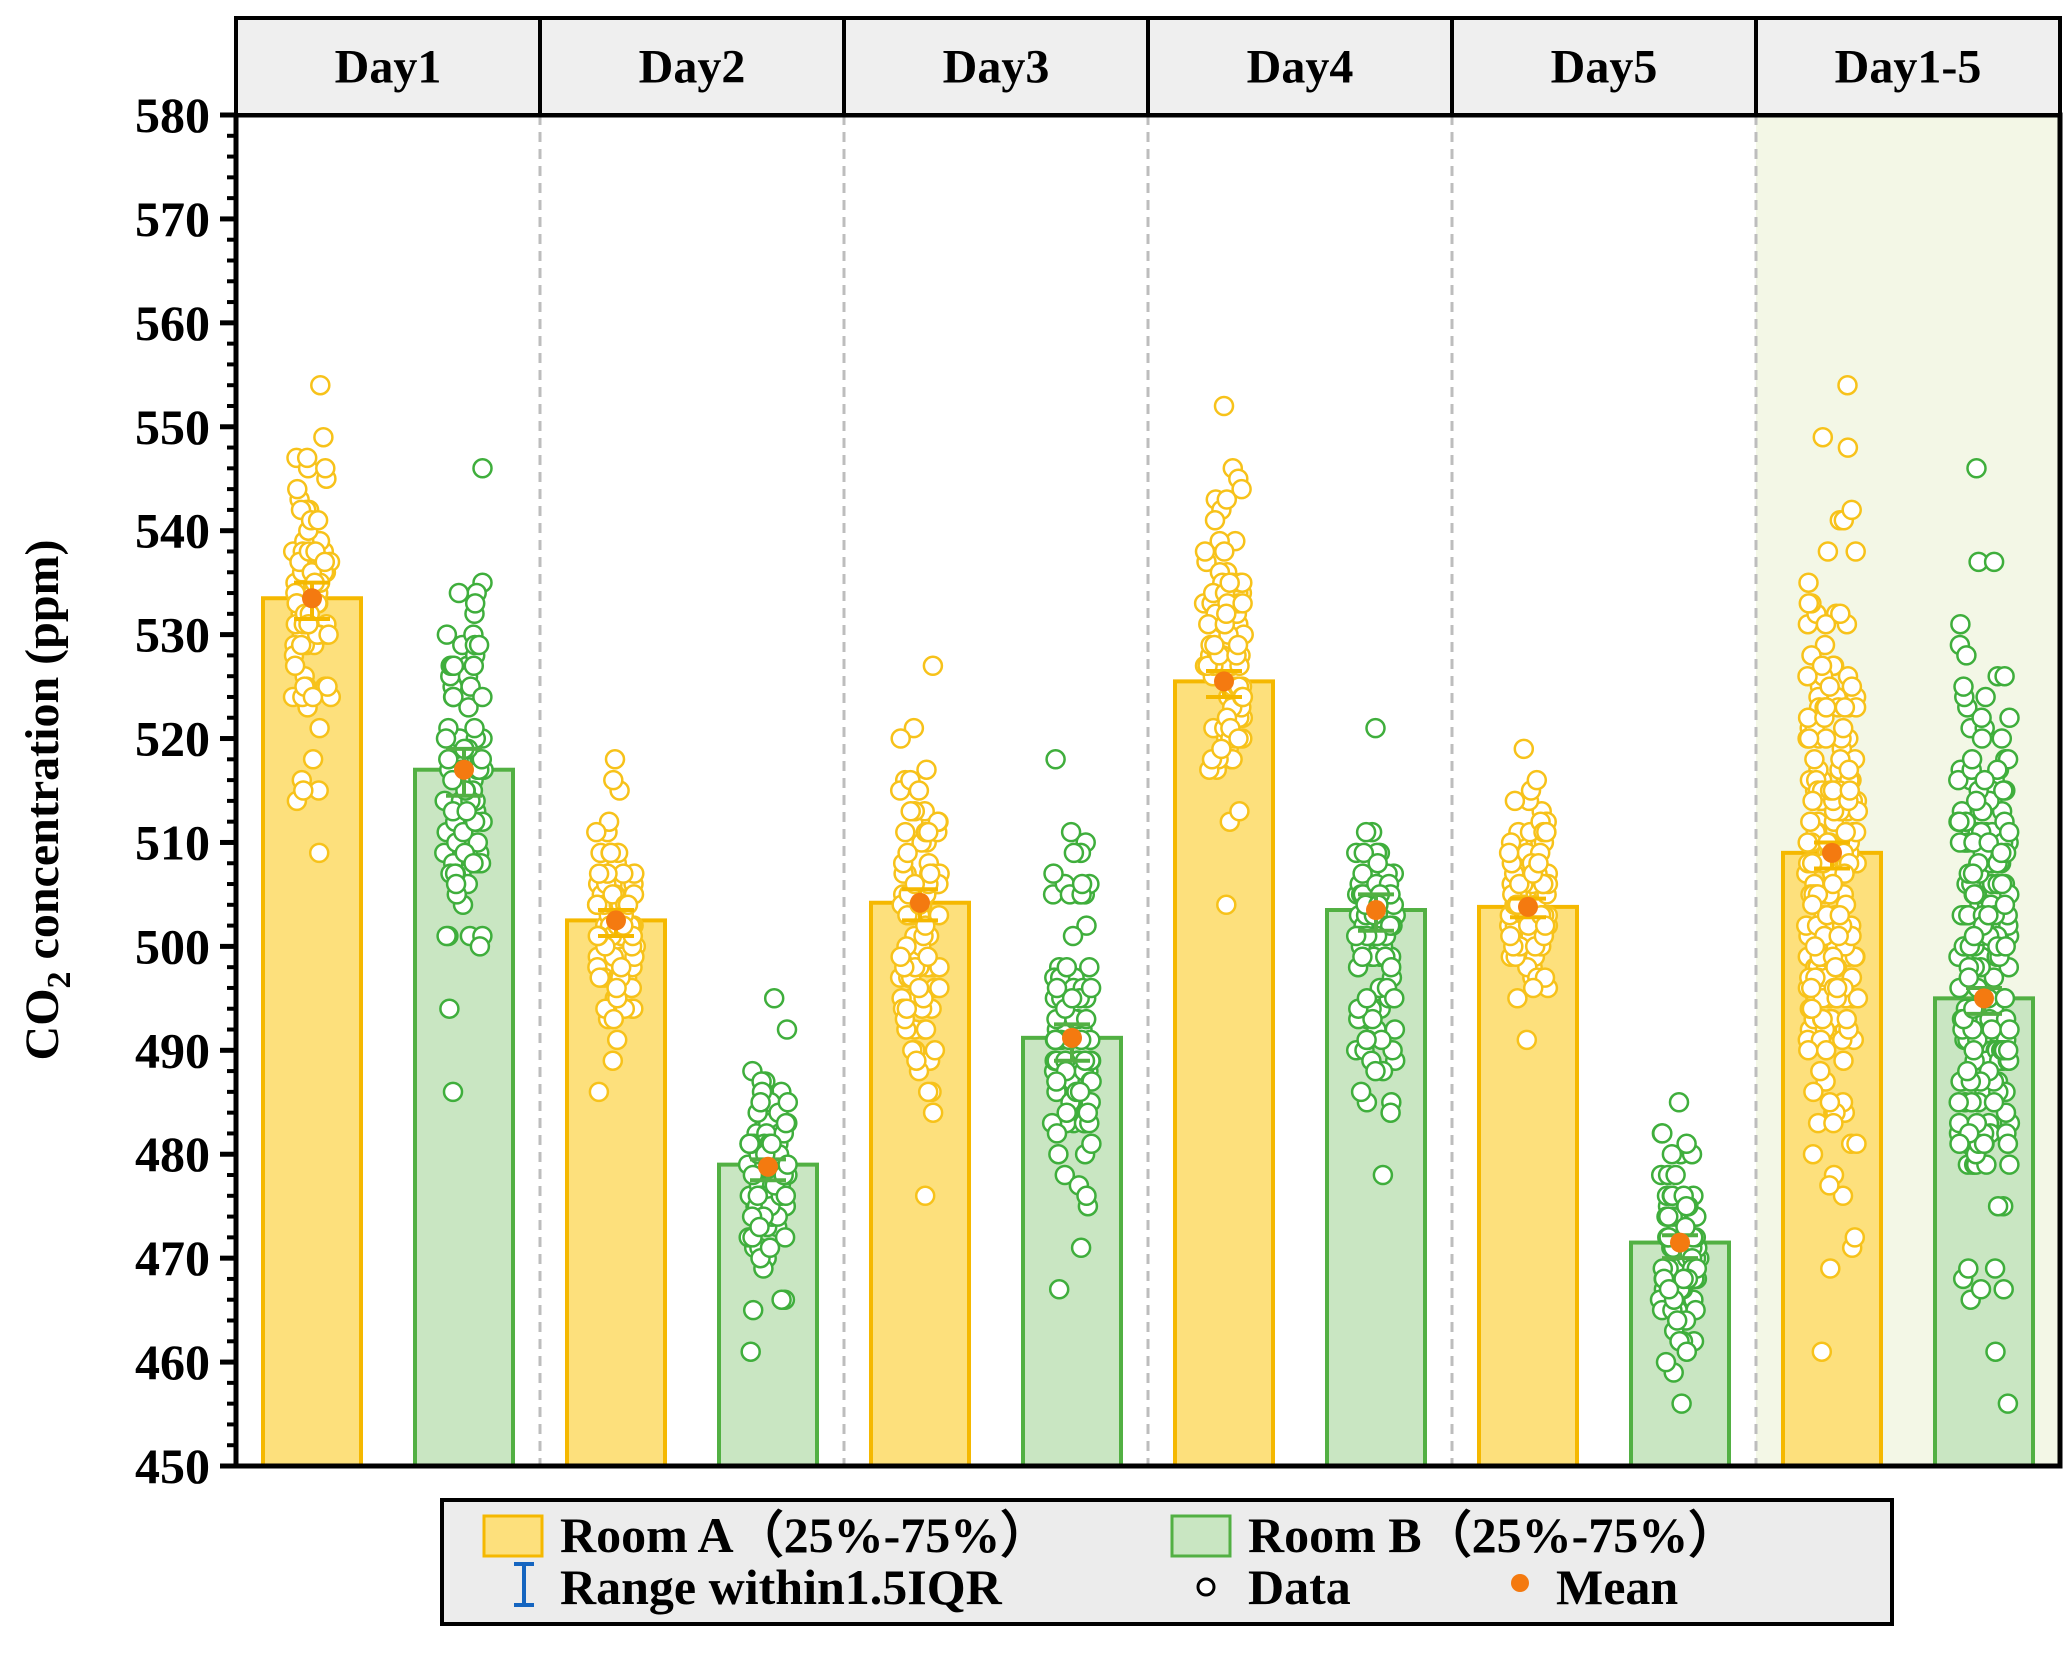 Image resolution: width=2071 pixels, height=1675 pixels. I want to click on y-axis-title: CO2 concentration (ppm), so click(47, 800).